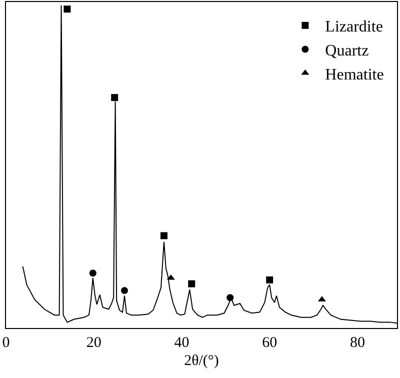 Image resolution: width=400 pixels, height=378 pixels. What do you see at coordinates (201, 361) in the screenshot?
I see `x-axis-title: 2θ/(°)` at bounding box center [201, 361].